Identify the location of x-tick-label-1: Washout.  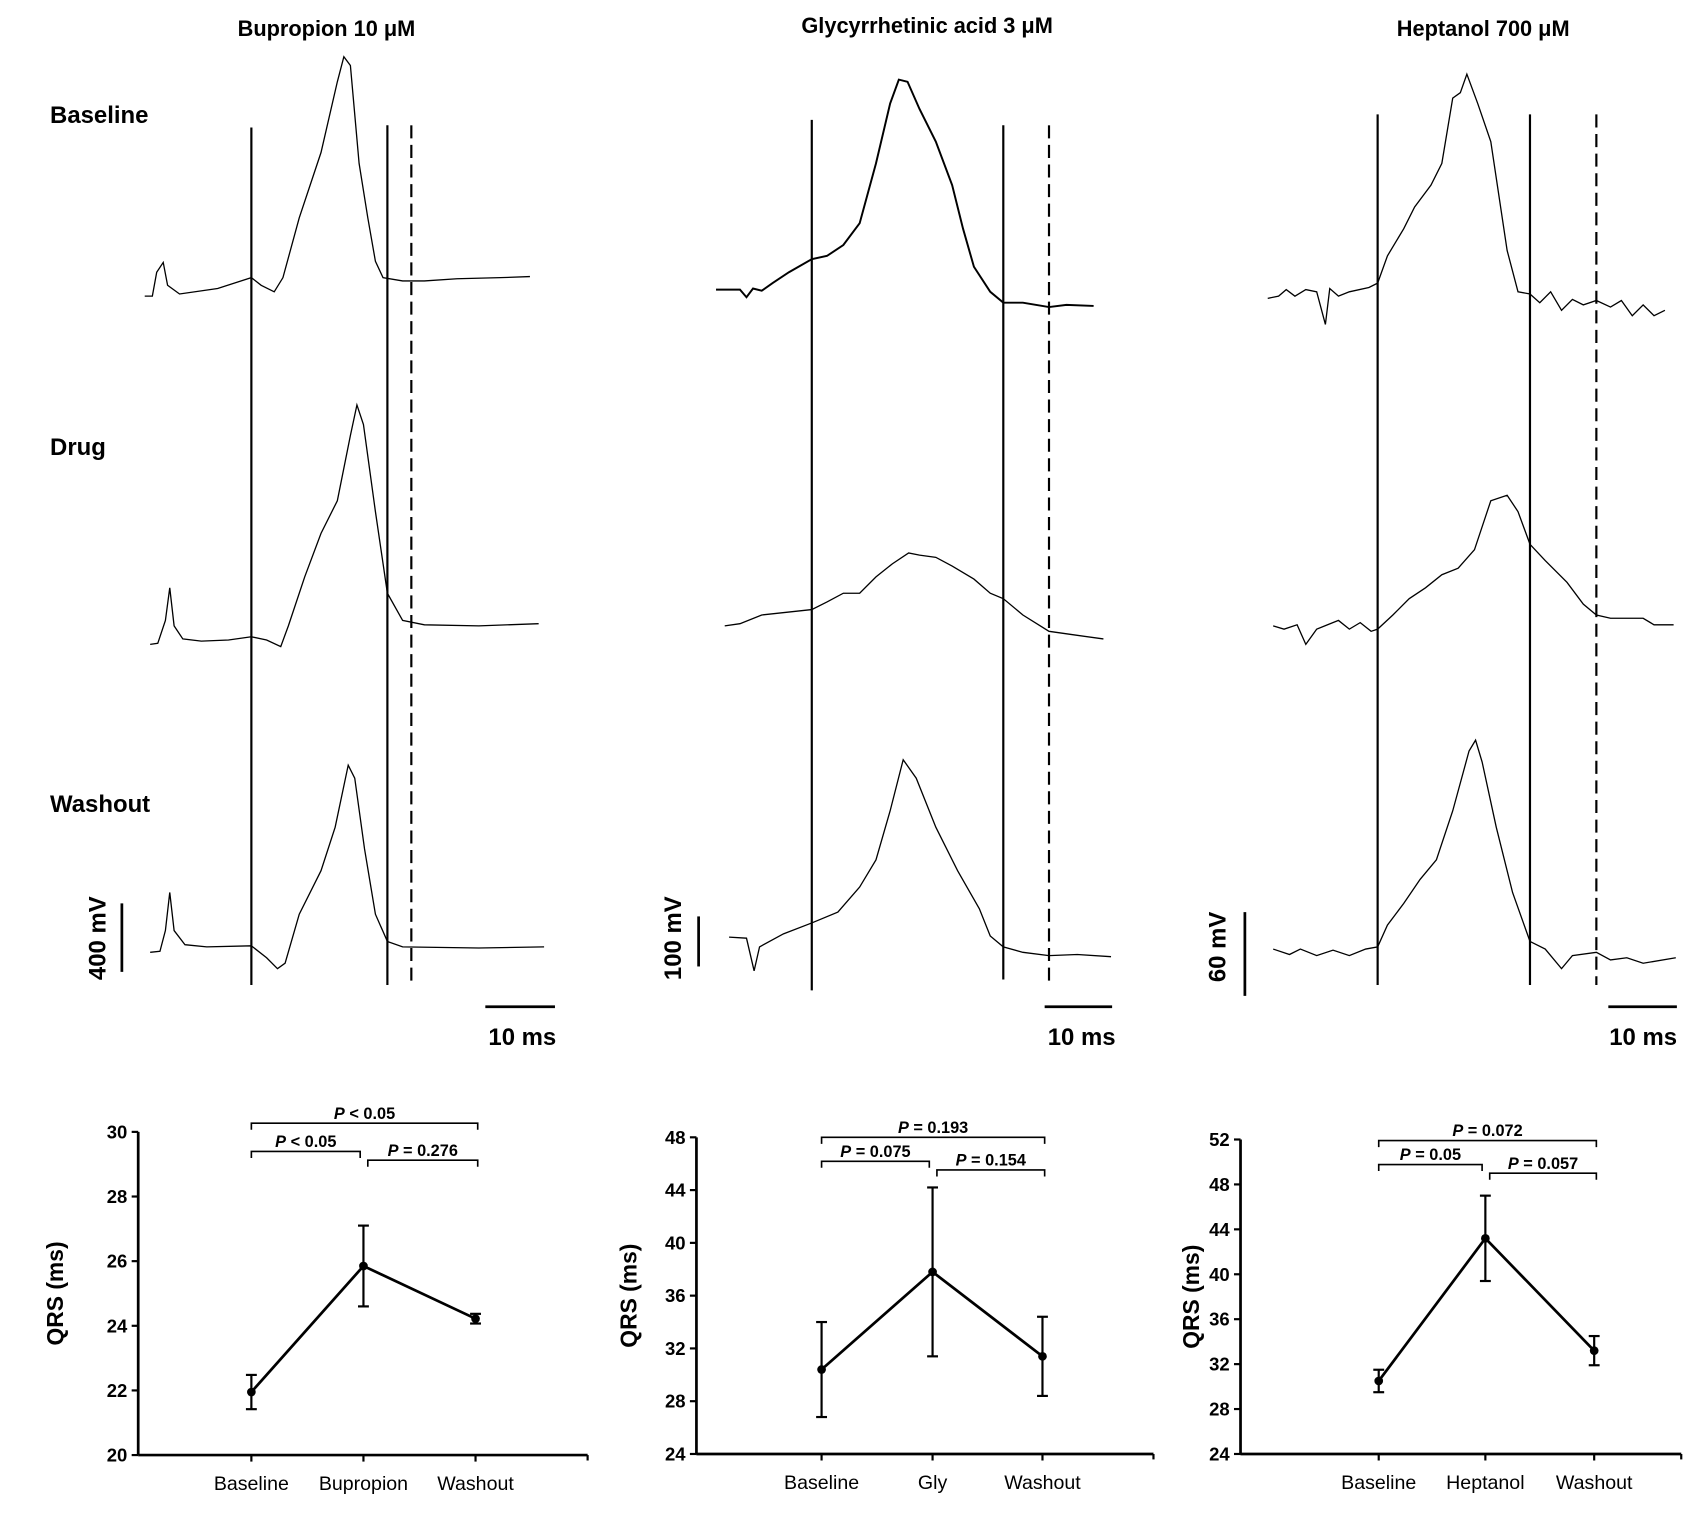
(475, 1484).